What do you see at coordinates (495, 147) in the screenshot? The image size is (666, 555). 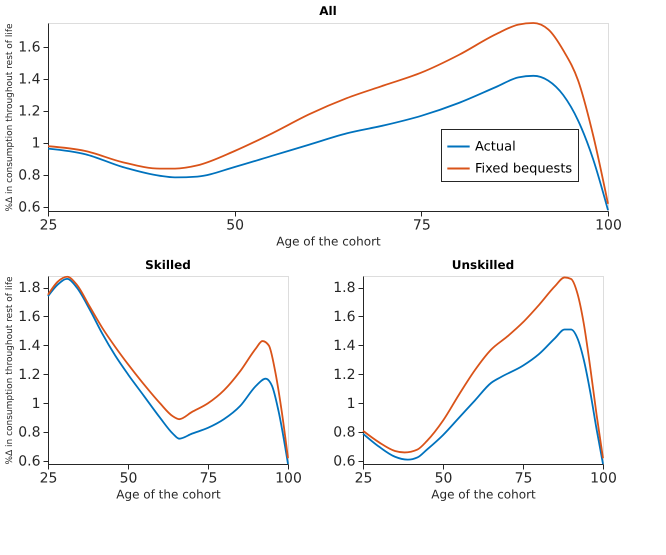 I see `legend-label: Actual` at bounding box center [495, 147].